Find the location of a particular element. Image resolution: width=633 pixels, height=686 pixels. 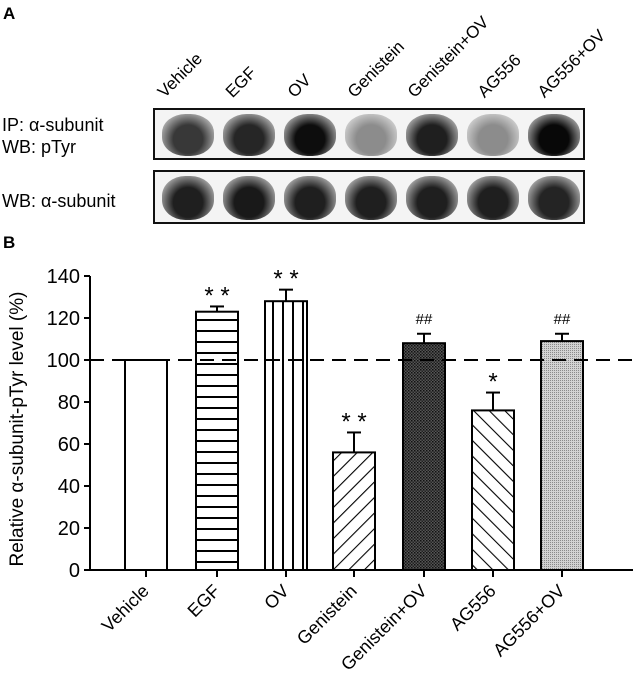

bar-genistein-plus-ov is located at coordinates (424, 457).